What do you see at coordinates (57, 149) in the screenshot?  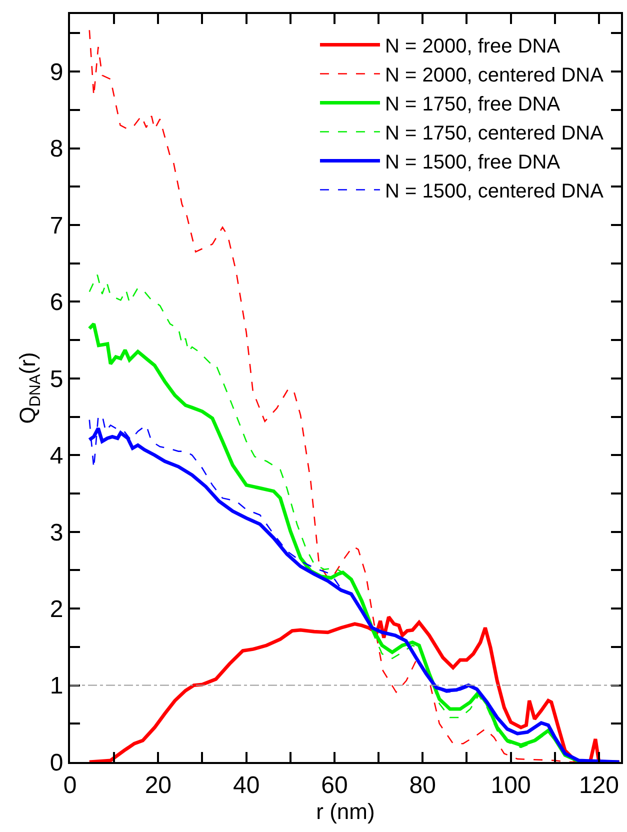 I see `y-tick-label: 8` at bounding box center [57, 149].